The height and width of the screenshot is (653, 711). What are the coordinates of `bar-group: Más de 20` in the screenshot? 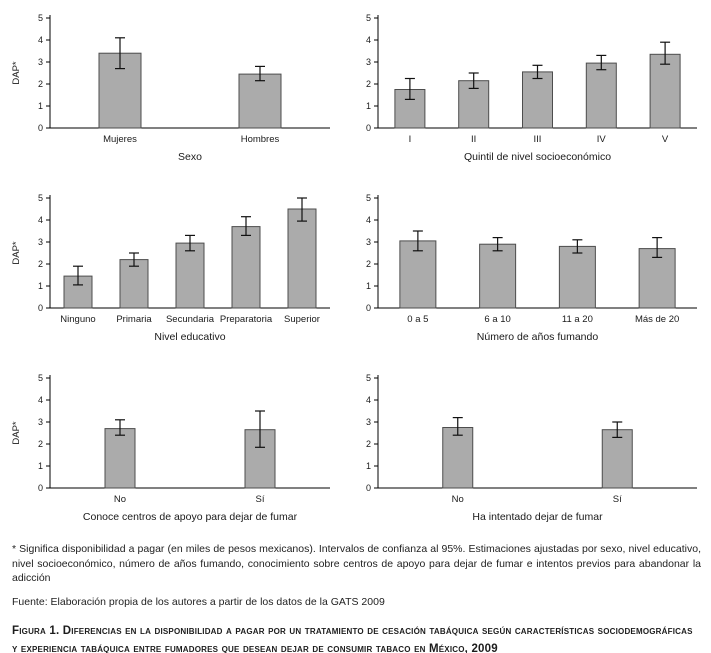 It's located at (657, 280).